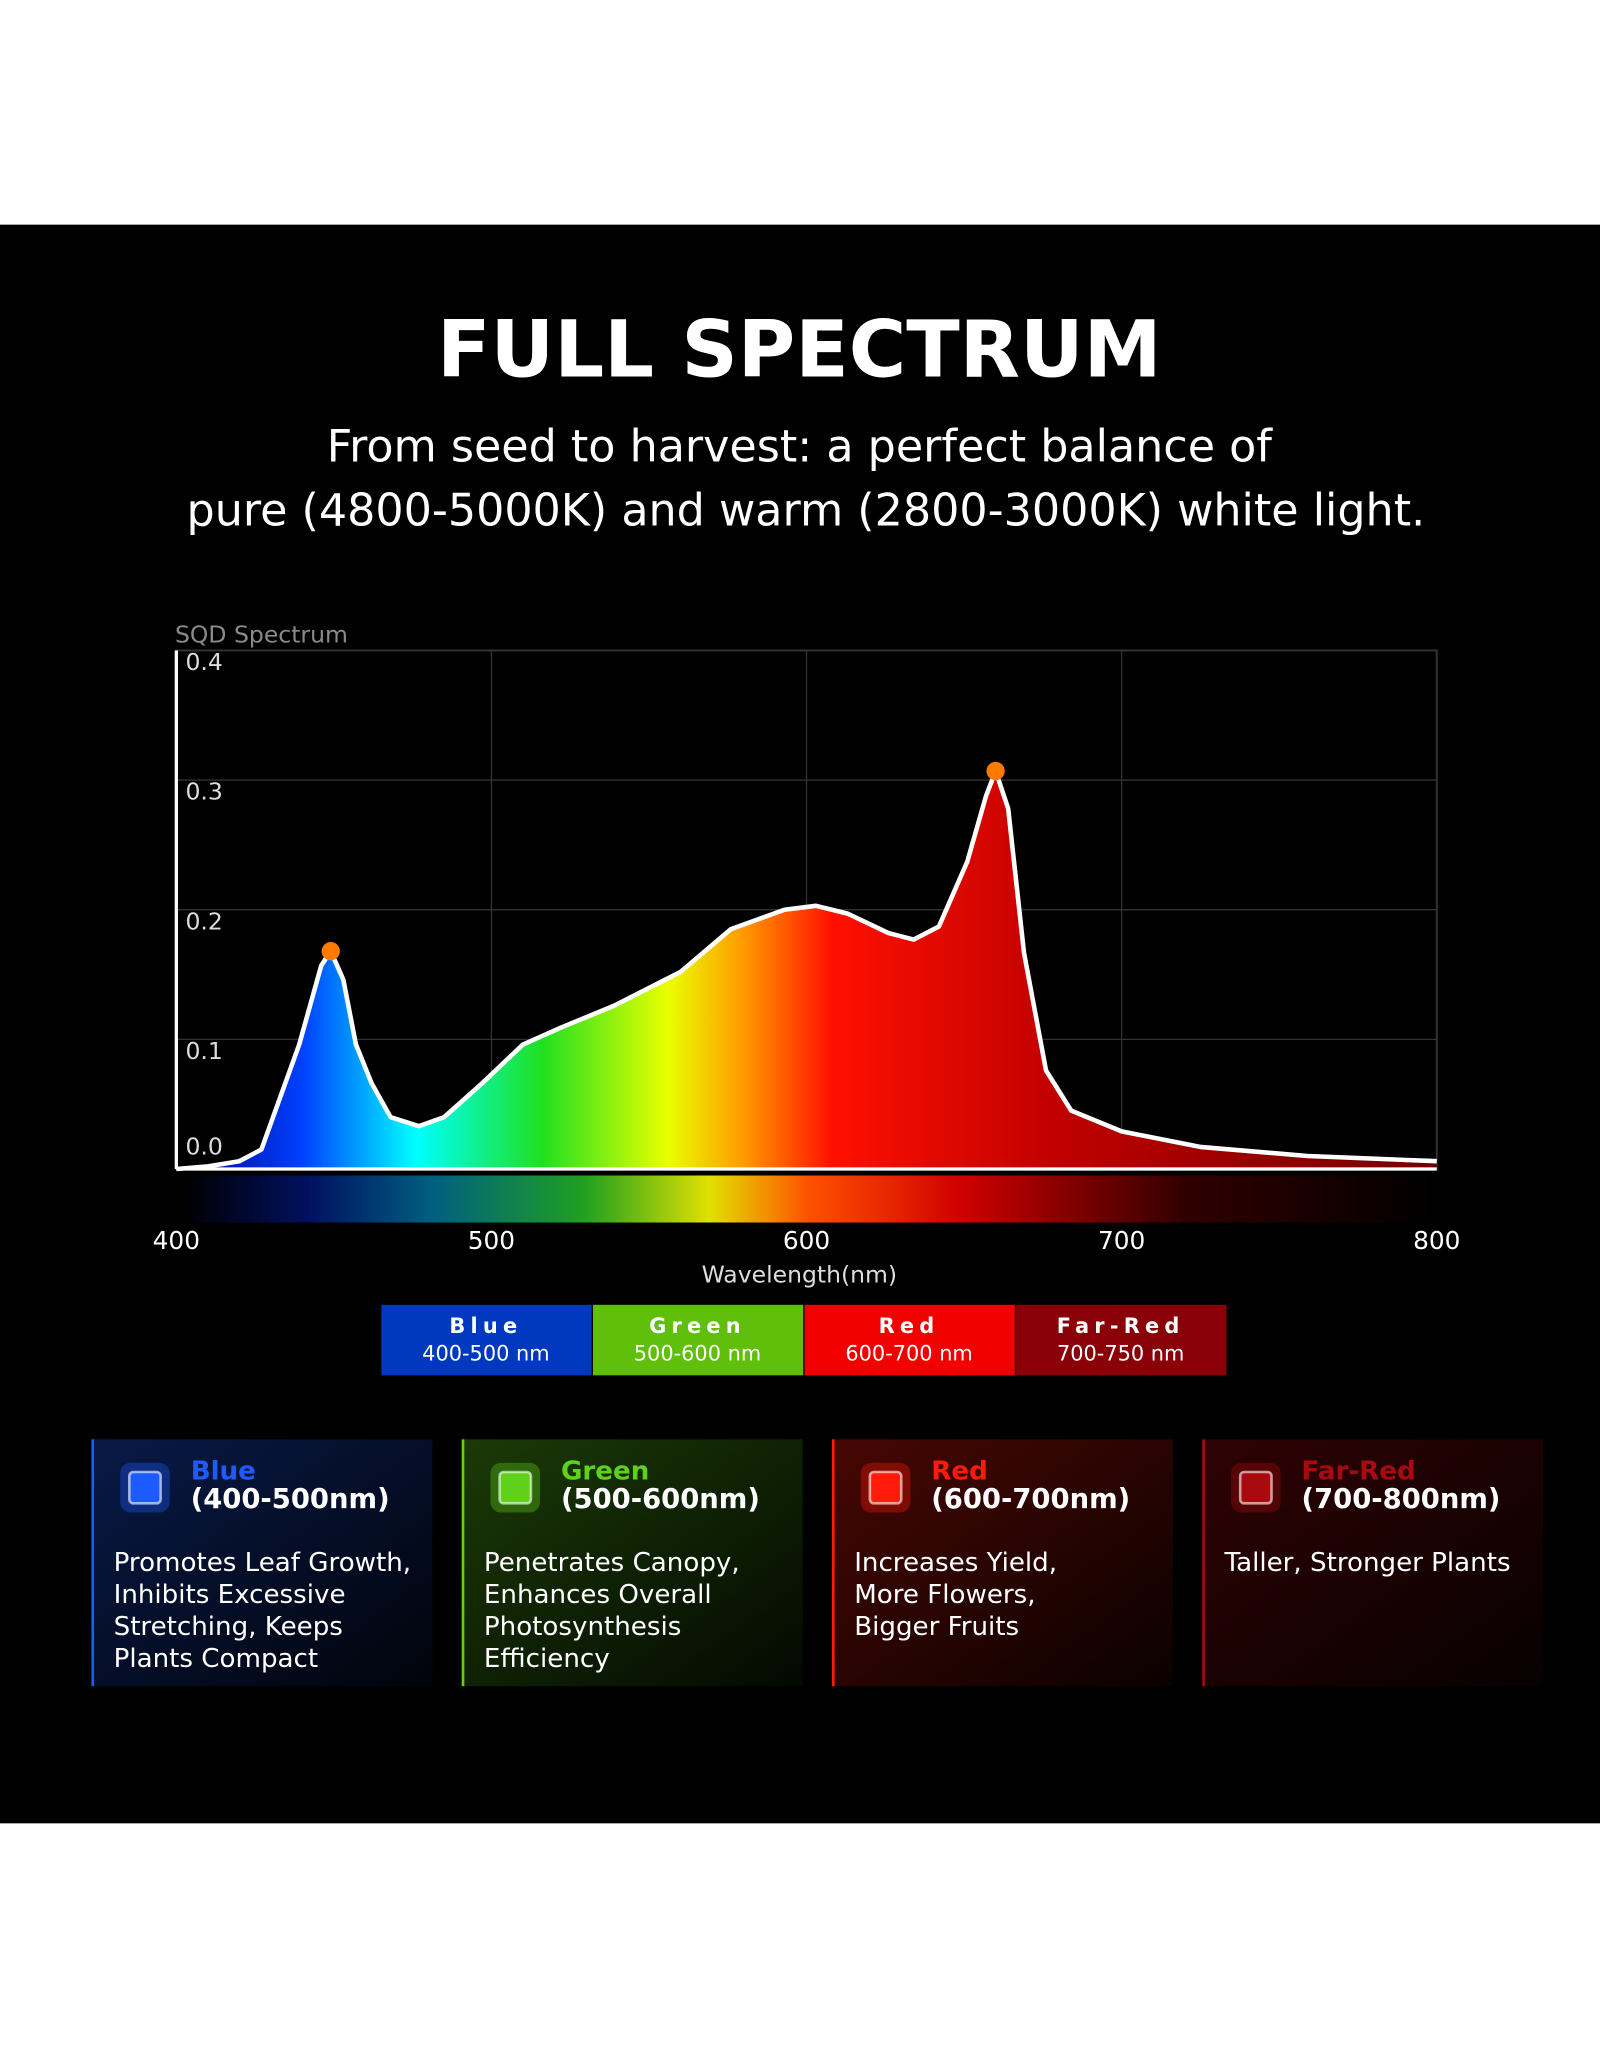 This screenshot has width=1600, height=2048. Describe the element at coordinates (605, 1472) in the screenshot. I see `card-title: Green` at that location.